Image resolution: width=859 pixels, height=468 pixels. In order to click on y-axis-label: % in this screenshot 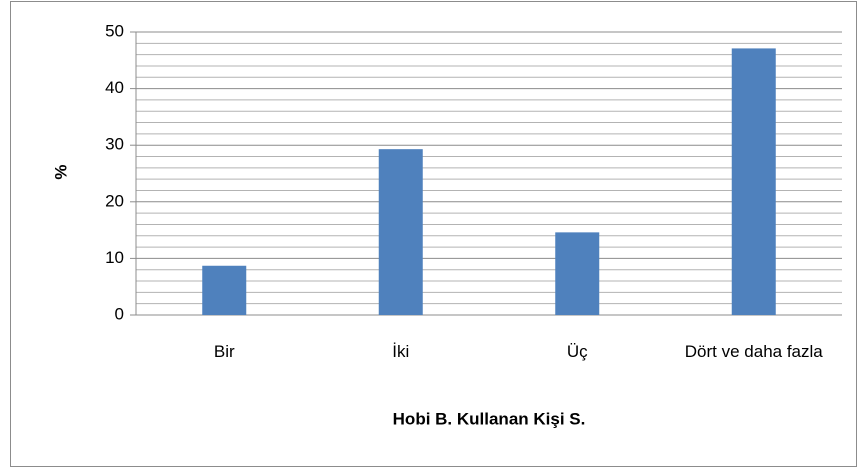, I will do `click(60, 171)`.